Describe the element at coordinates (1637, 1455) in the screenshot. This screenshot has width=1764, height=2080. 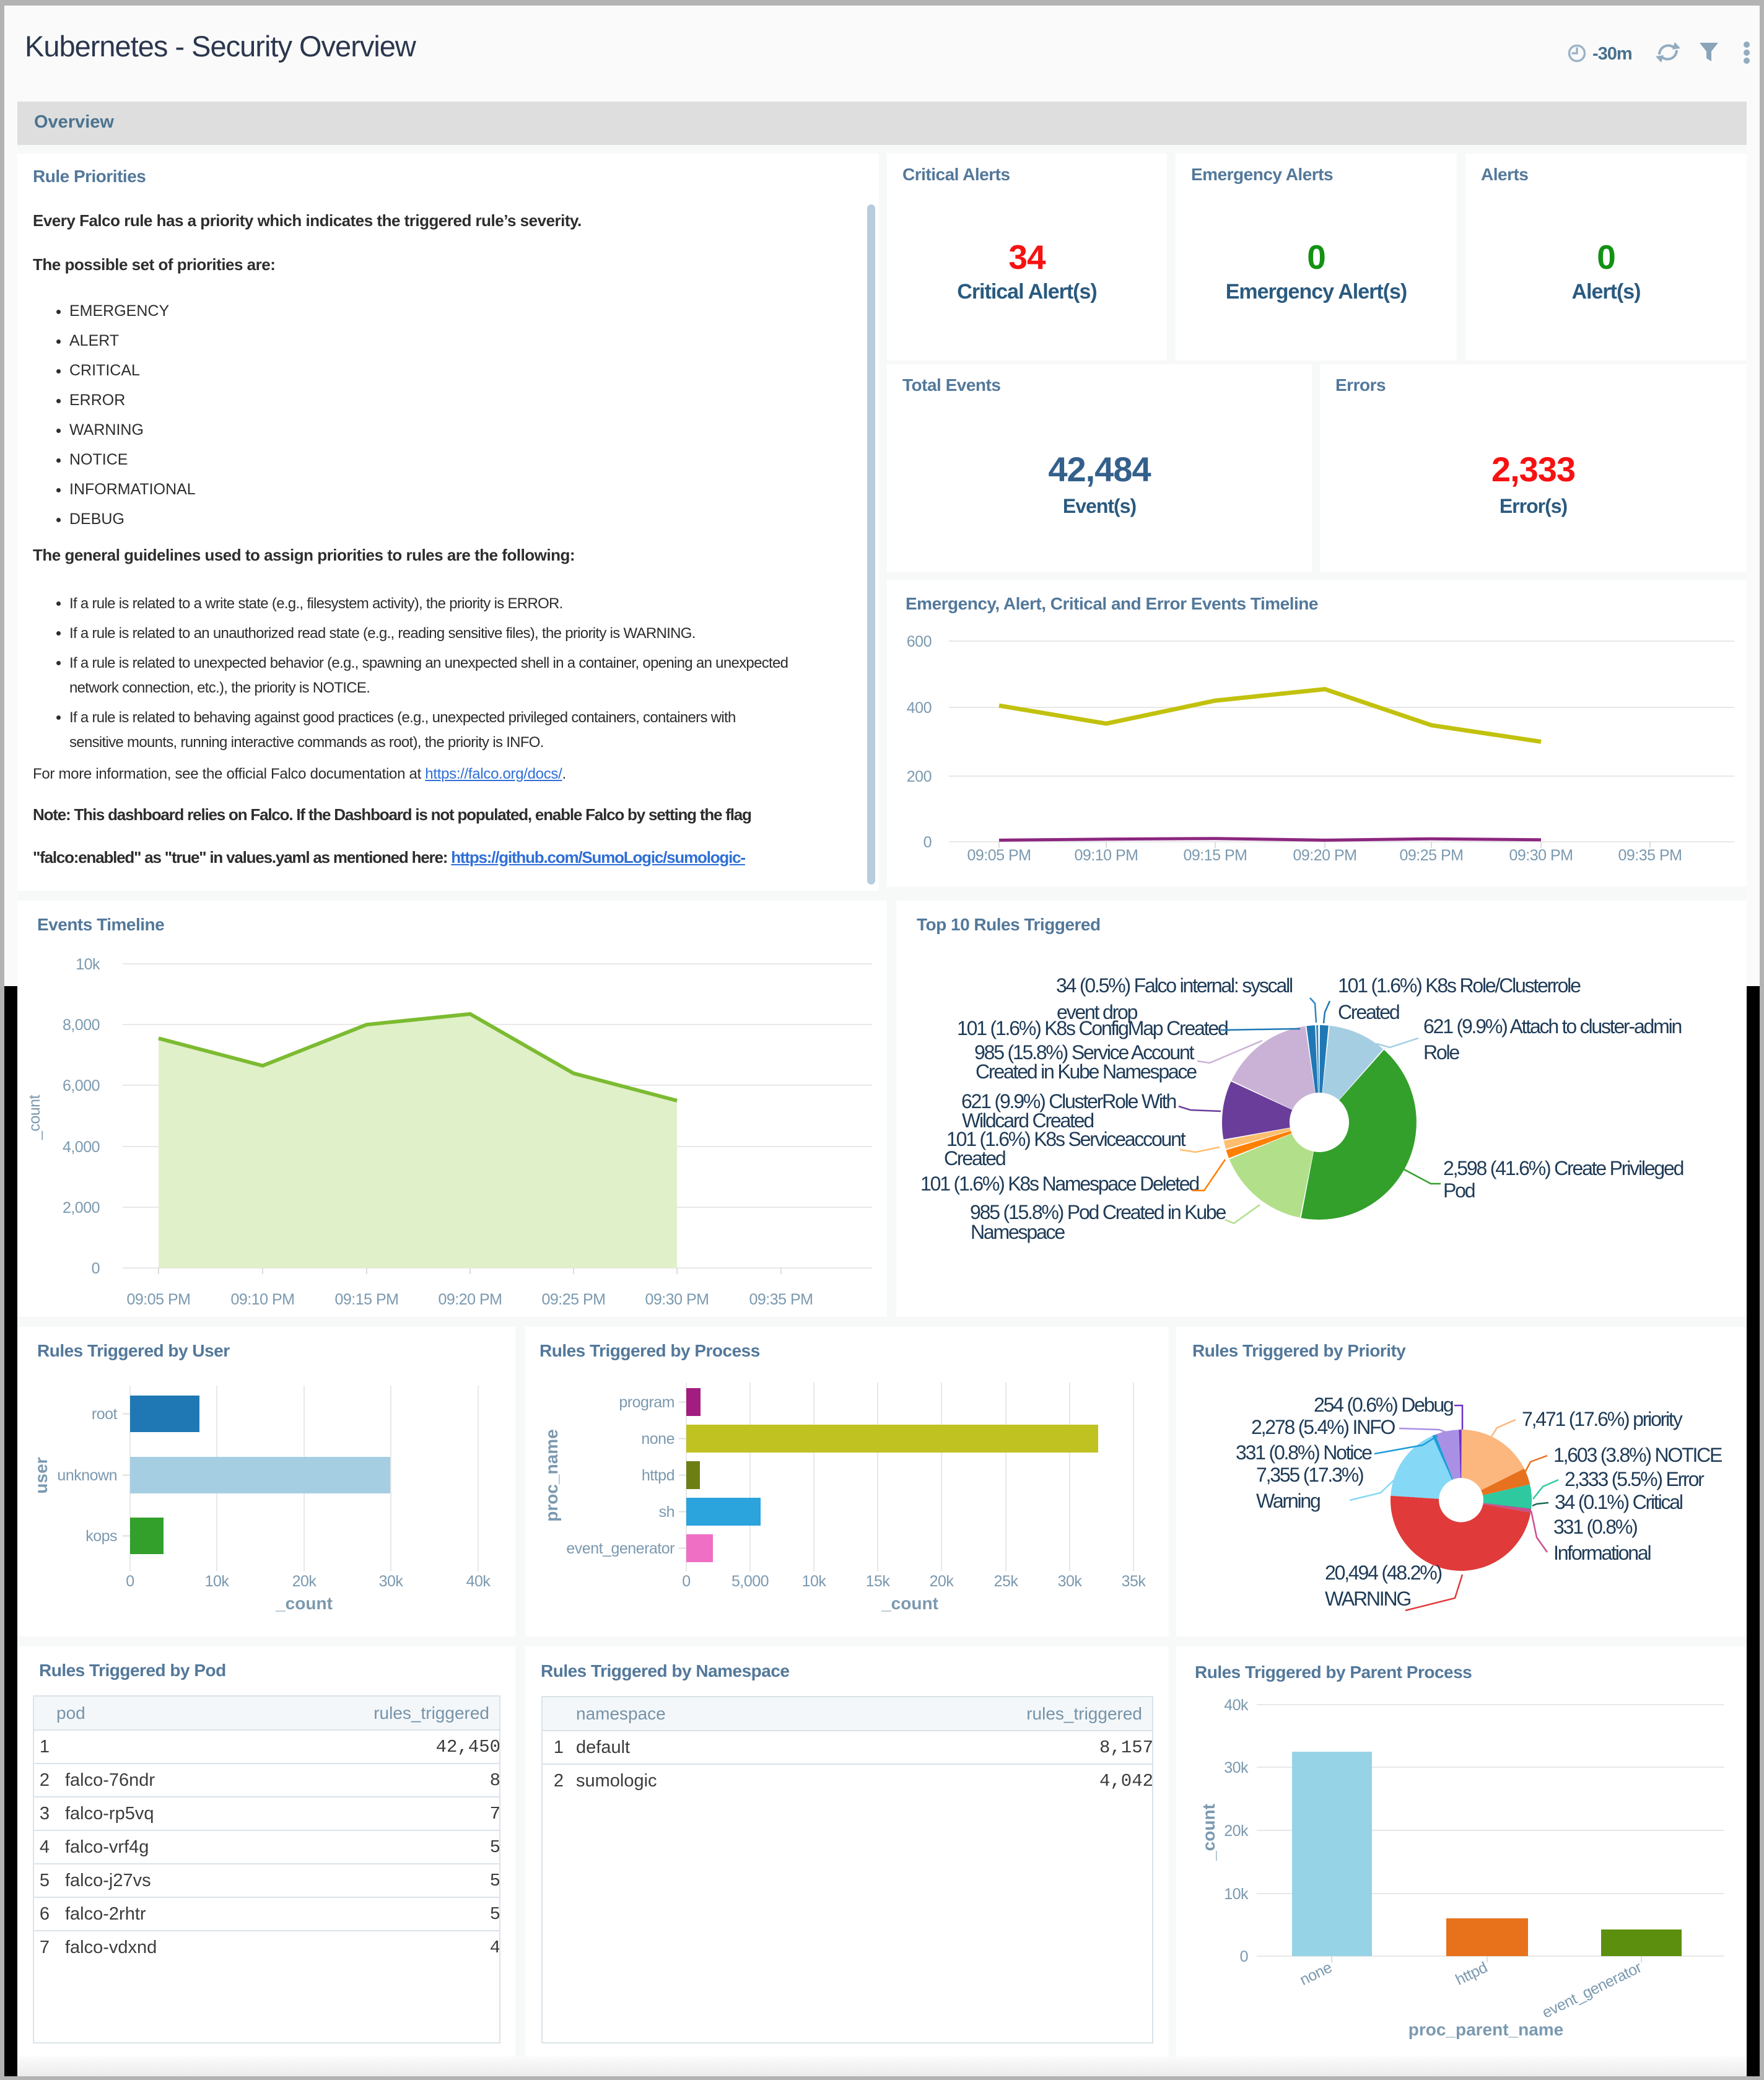
I see `svg-text: 1,603 (3.8%) NOTICE` at that location.